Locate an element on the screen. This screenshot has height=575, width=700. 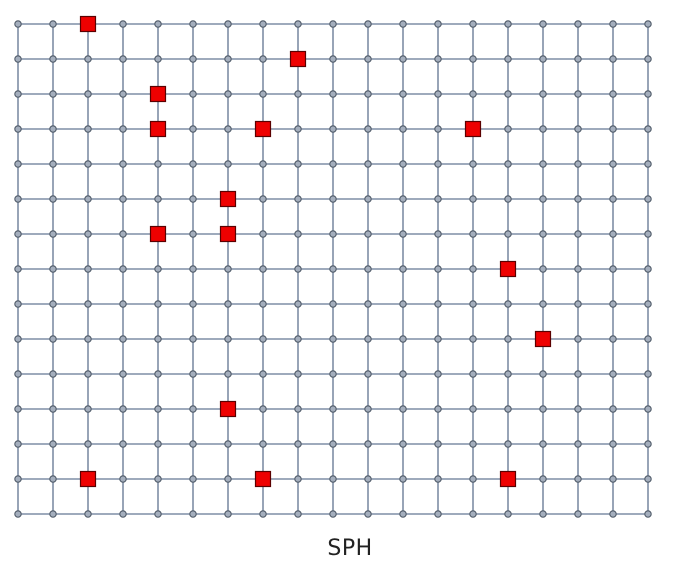
figure-caption: SPH is located at coordinates (350, 548).